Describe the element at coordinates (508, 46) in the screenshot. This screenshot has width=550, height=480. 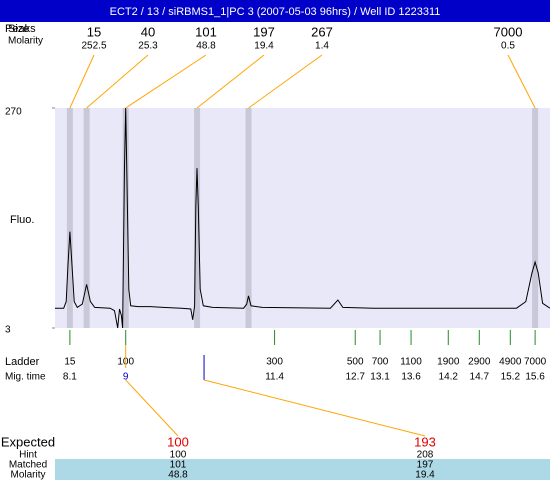
I see `peak-molarity: 0.5` at that location.